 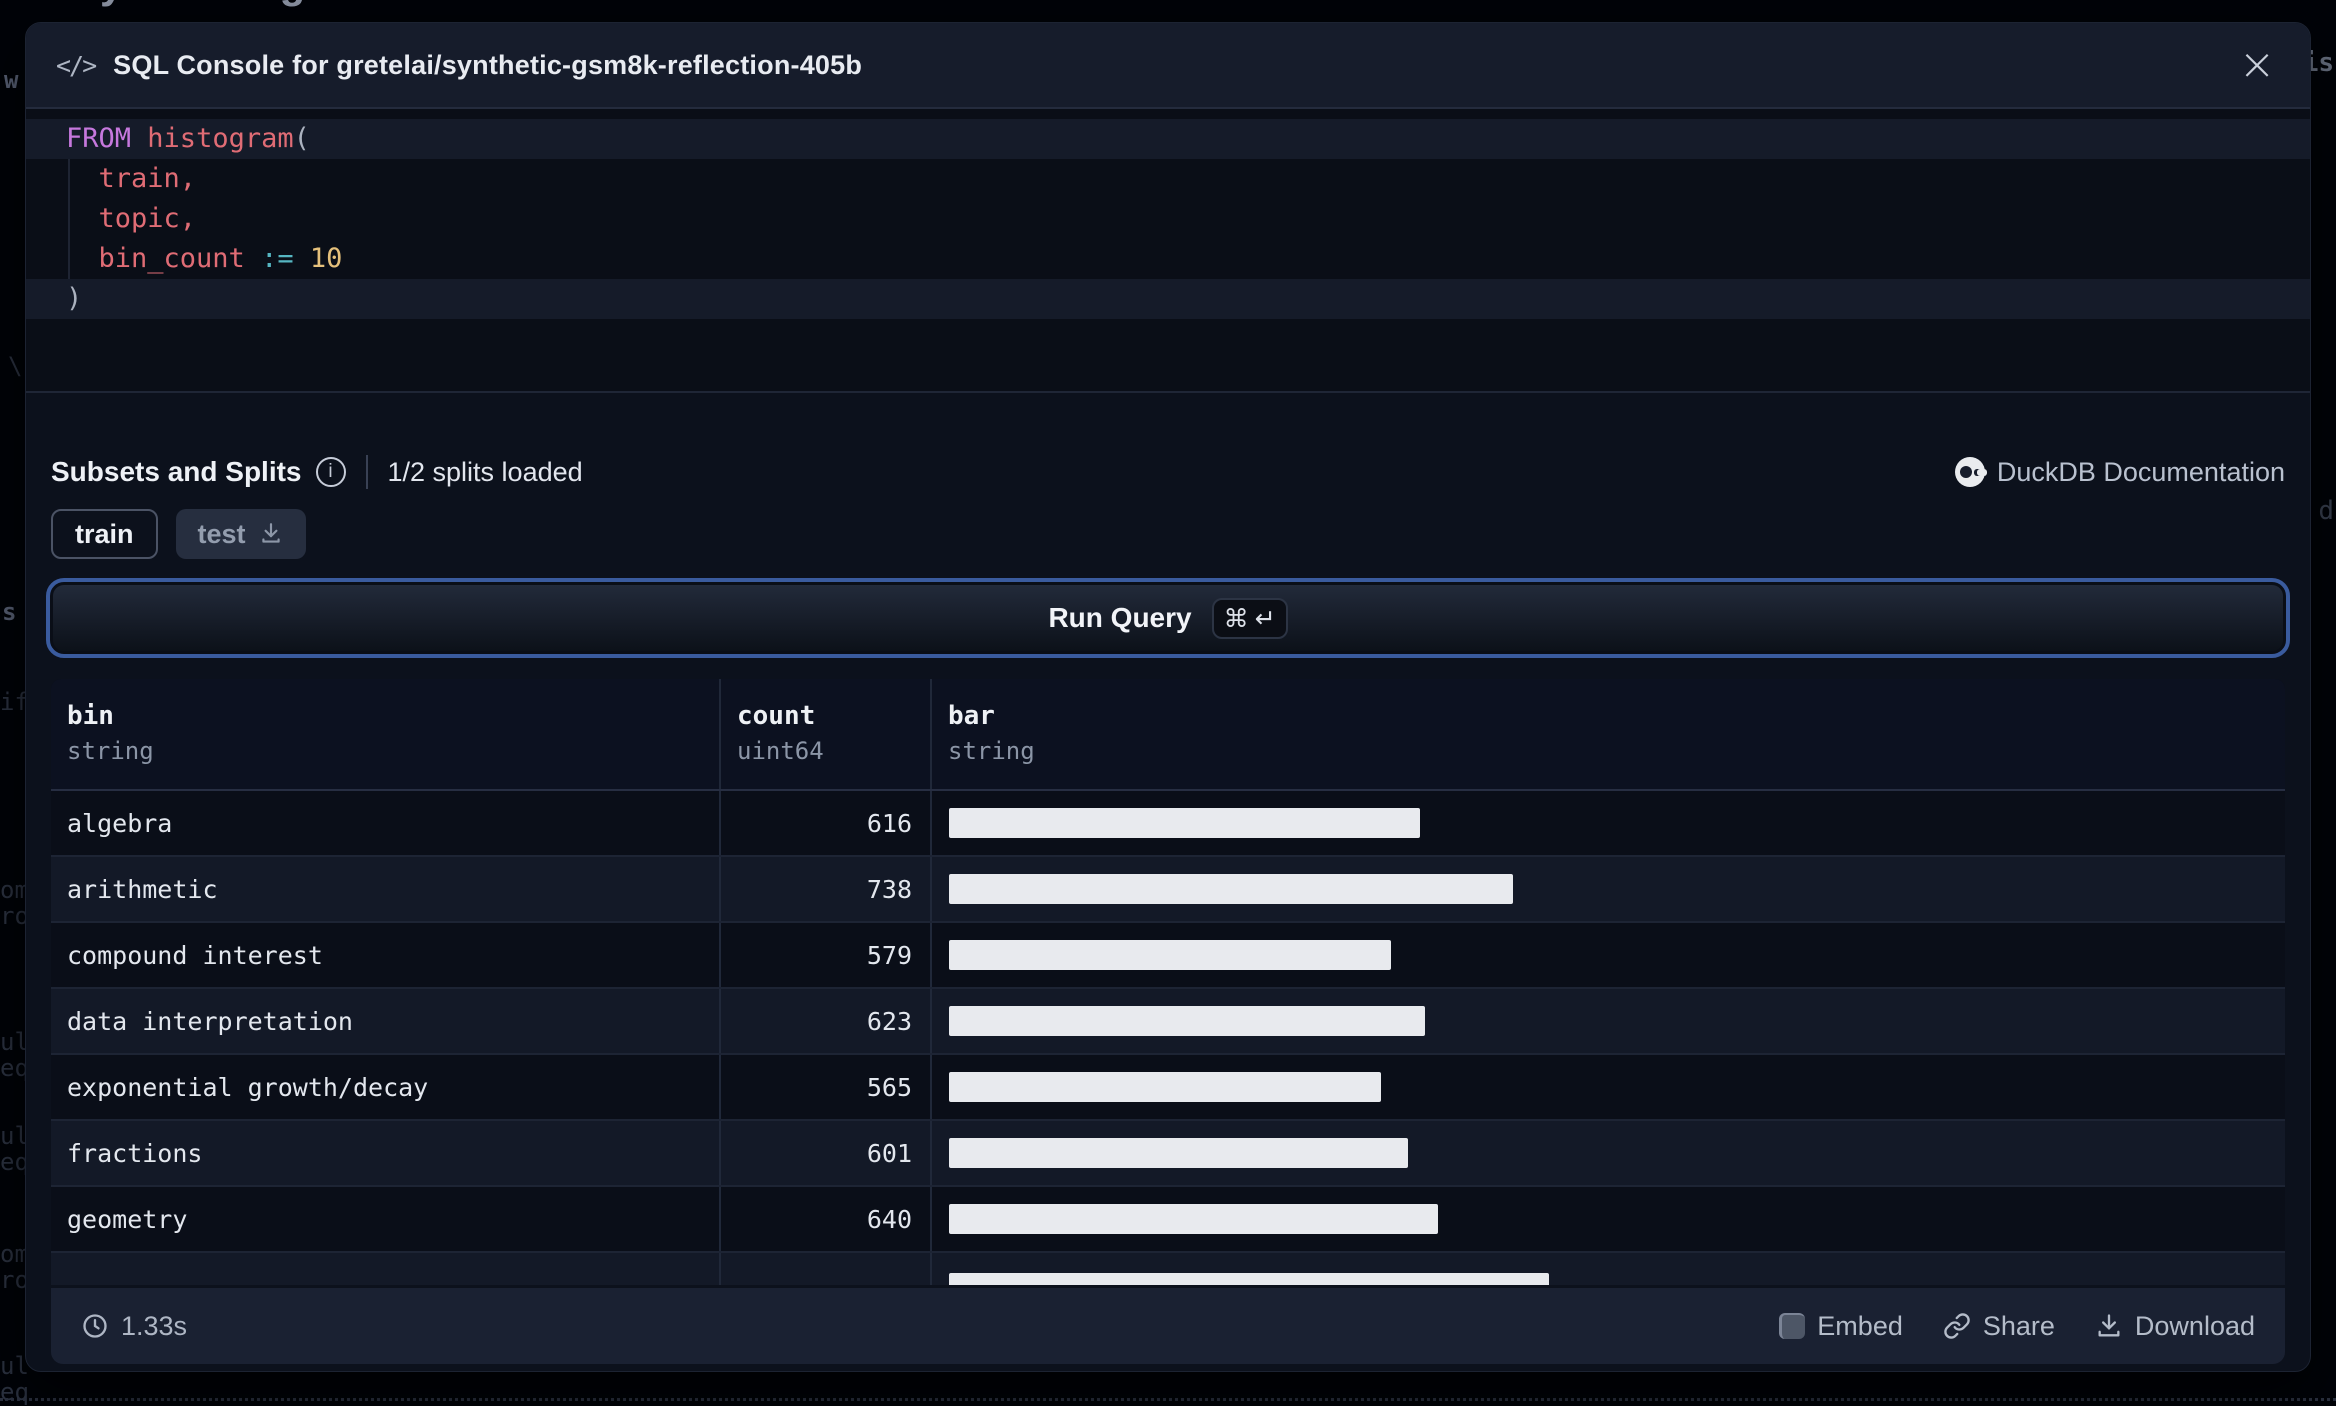 What do you see at coordinates (1792, 1326) in the screenshot?
I see `embed-icon` at bounding box center [1792, 1326].